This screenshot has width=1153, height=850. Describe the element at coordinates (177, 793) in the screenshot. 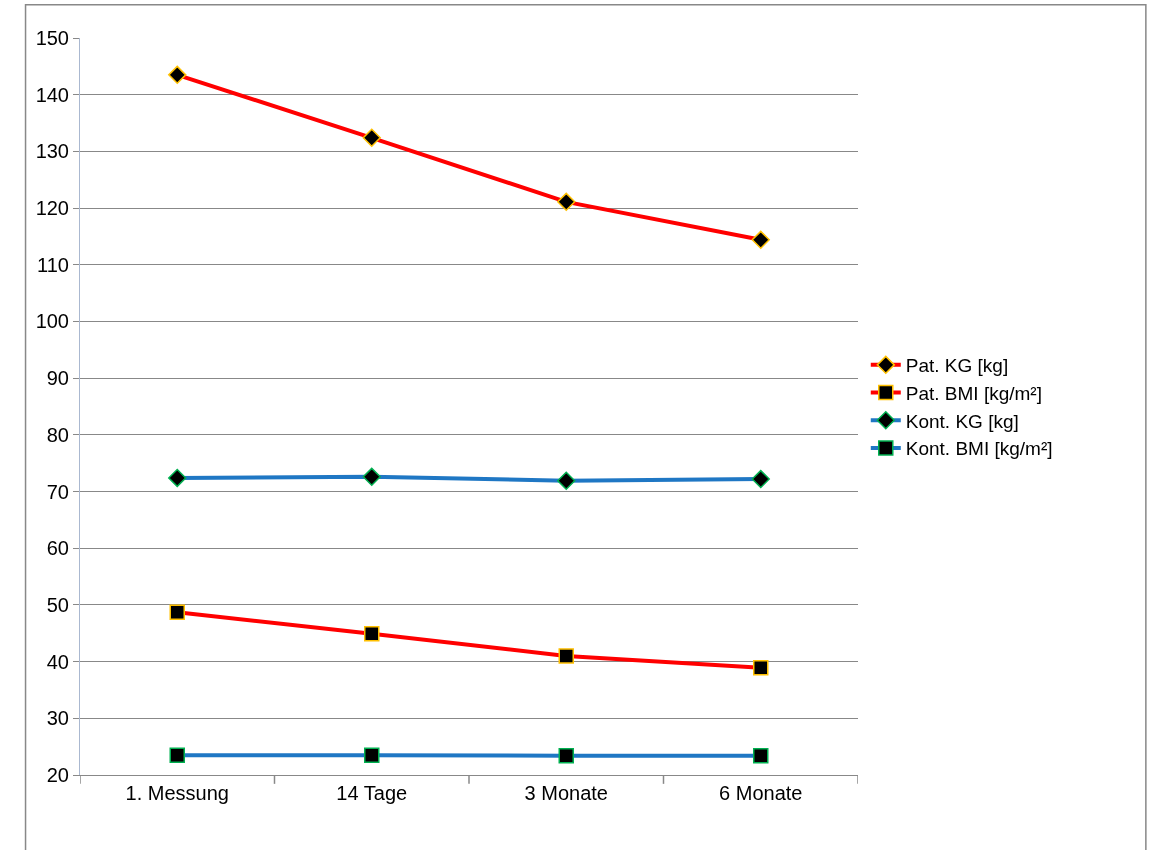

I see `x-tick-label: 1. Messung` at that location.